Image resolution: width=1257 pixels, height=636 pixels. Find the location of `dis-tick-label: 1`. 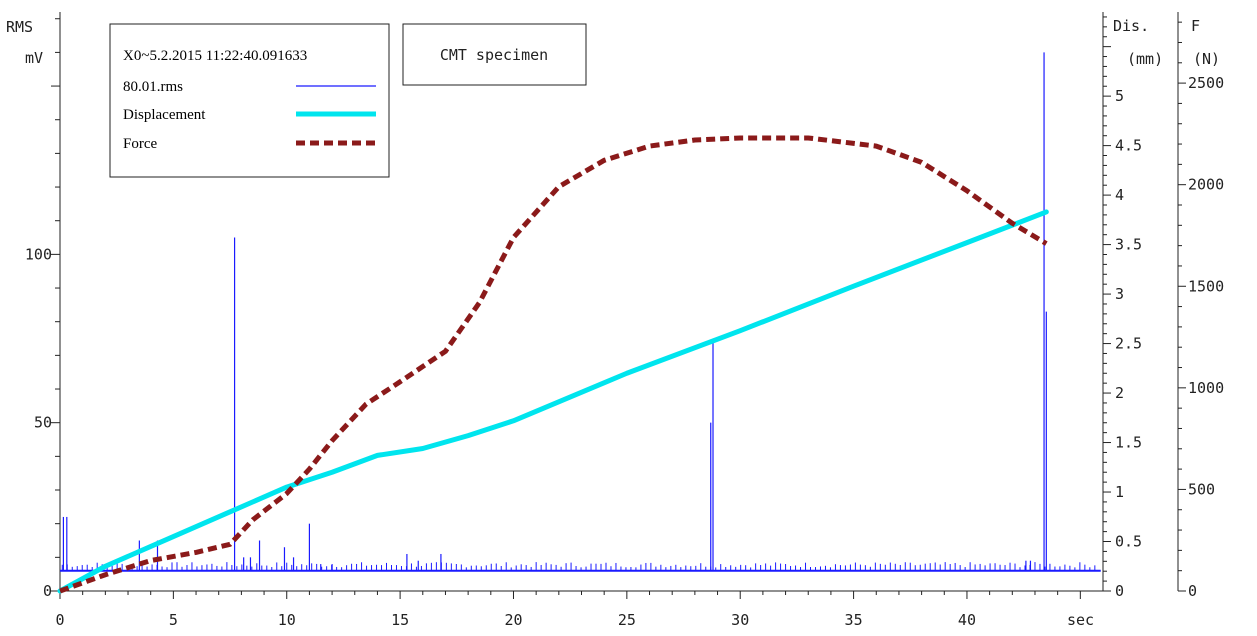

dis-tick-label: 1 is located at coordinates (1119, 492).